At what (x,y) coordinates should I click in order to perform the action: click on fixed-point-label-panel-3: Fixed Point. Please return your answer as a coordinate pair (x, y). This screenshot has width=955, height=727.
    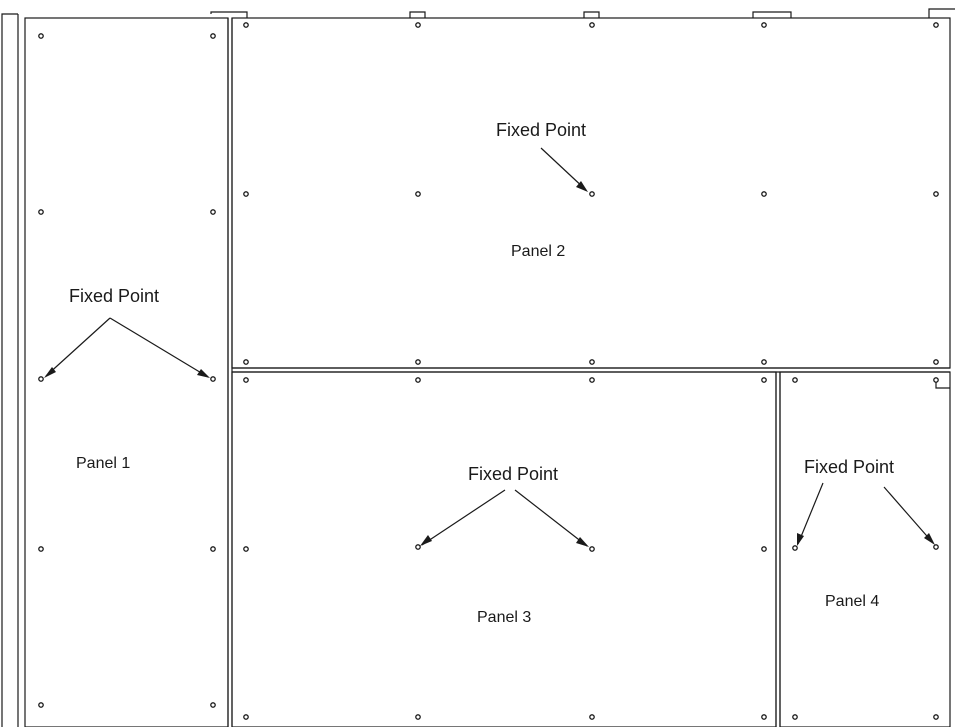
    Looking at the image, I should click on (513, 474).